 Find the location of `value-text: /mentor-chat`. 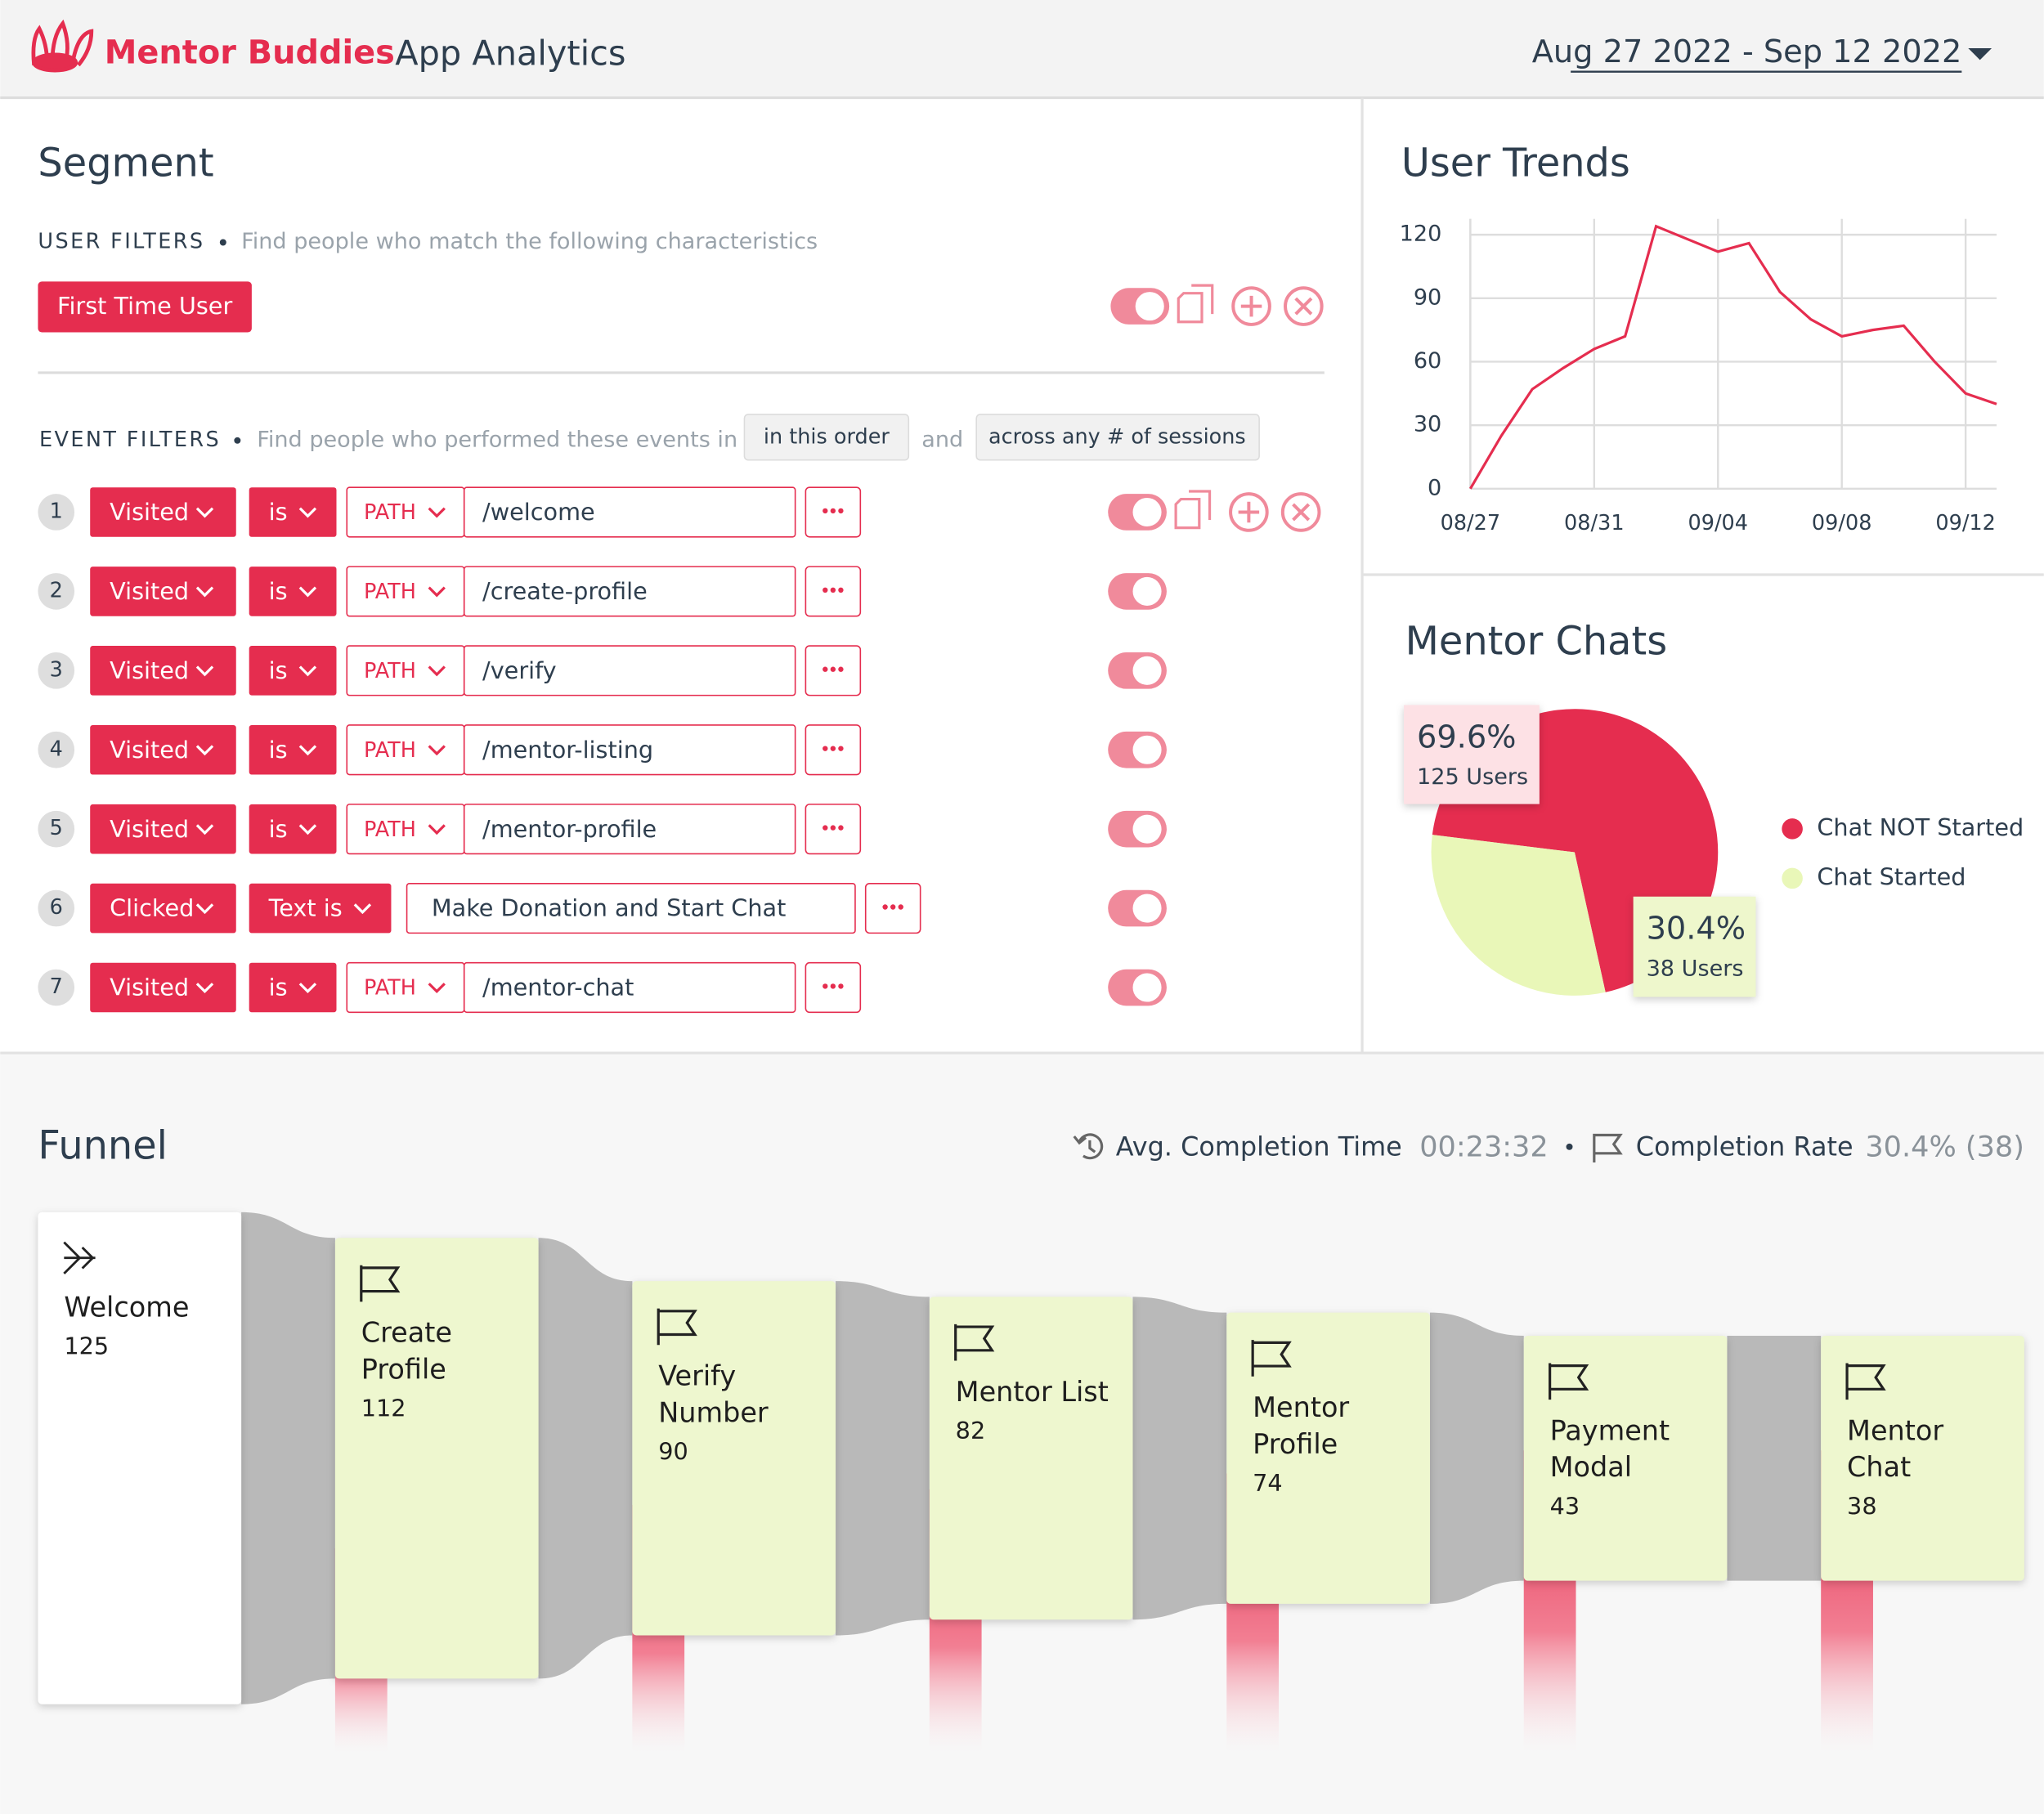

value-text: /mentor-chat is located at coordinates (558, 987).